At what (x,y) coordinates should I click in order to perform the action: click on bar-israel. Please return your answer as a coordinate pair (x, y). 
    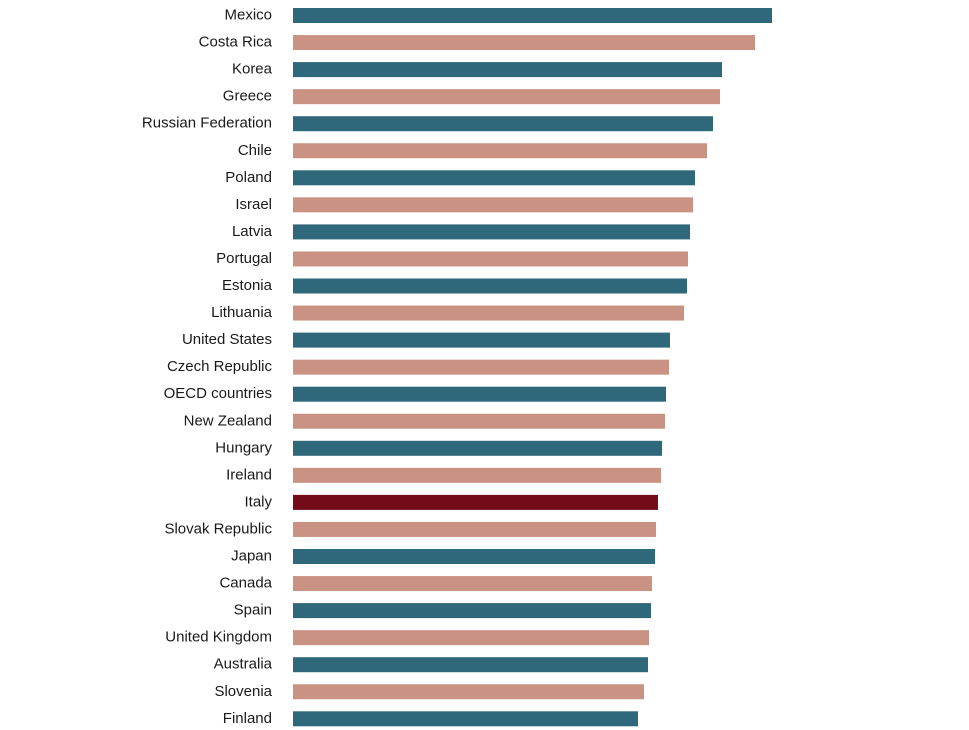
    Looking at the image, I should click on (493, 205).